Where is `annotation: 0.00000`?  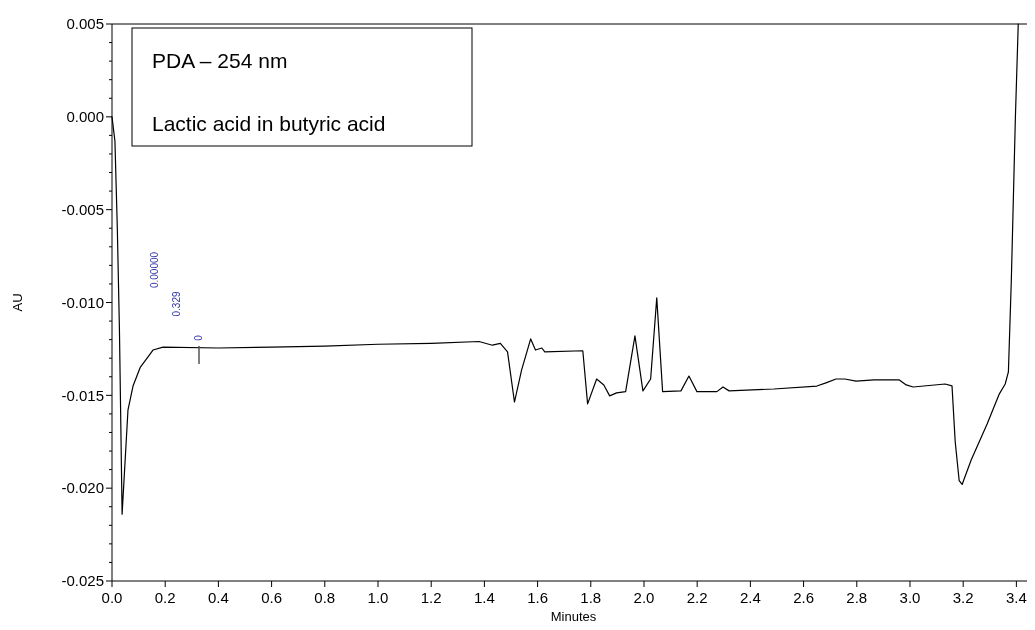
annotation: 0.00000 is located at coordinates (154, 270).